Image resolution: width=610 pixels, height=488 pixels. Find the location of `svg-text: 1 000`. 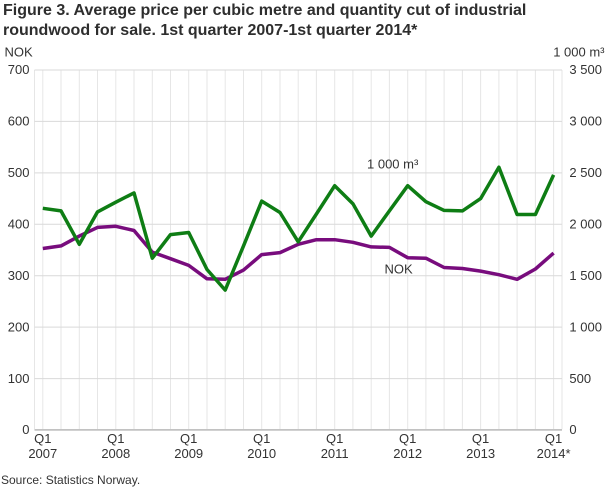

svg-text: 1 000 is located at coordinates (585, 326).